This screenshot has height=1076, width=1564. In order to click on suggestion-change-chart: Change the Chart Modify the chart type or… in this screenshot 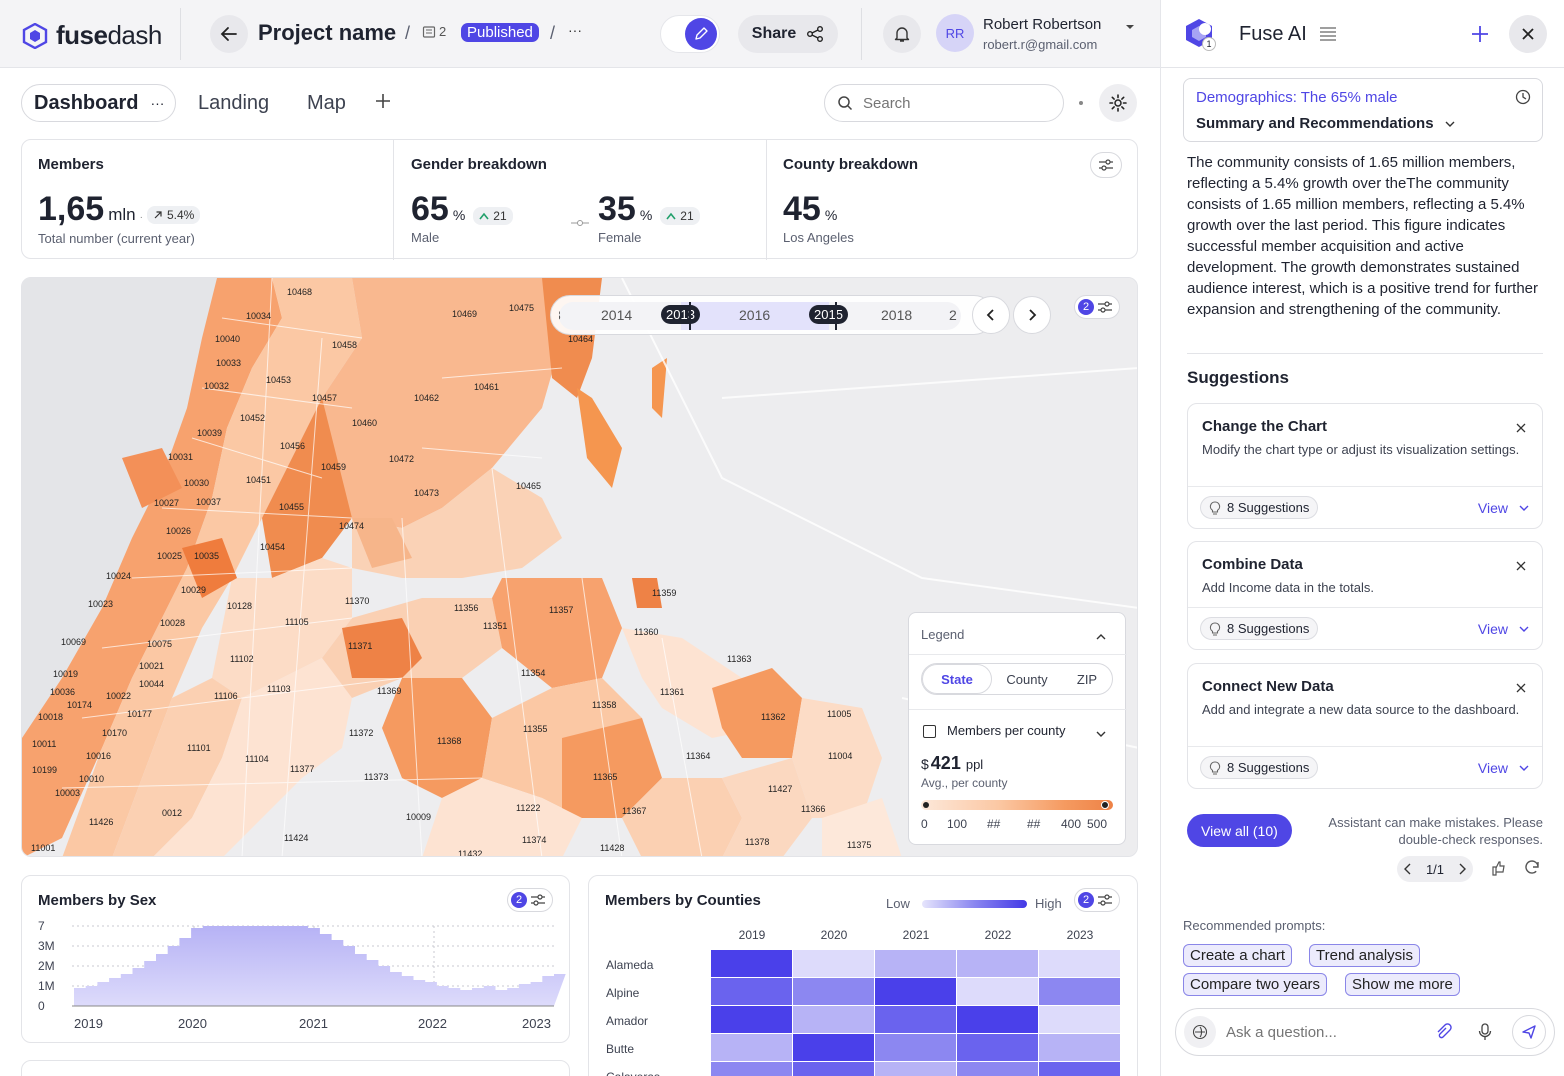, I will do `click(1365, 466)`.